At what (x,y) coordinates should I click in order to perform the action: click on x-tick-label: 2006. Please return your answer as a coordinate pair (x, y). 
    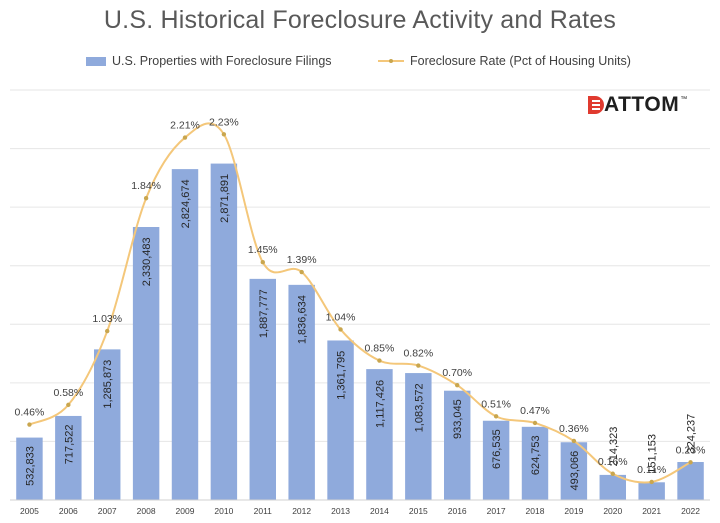
    Looking at the image, I should click on (68, 511).